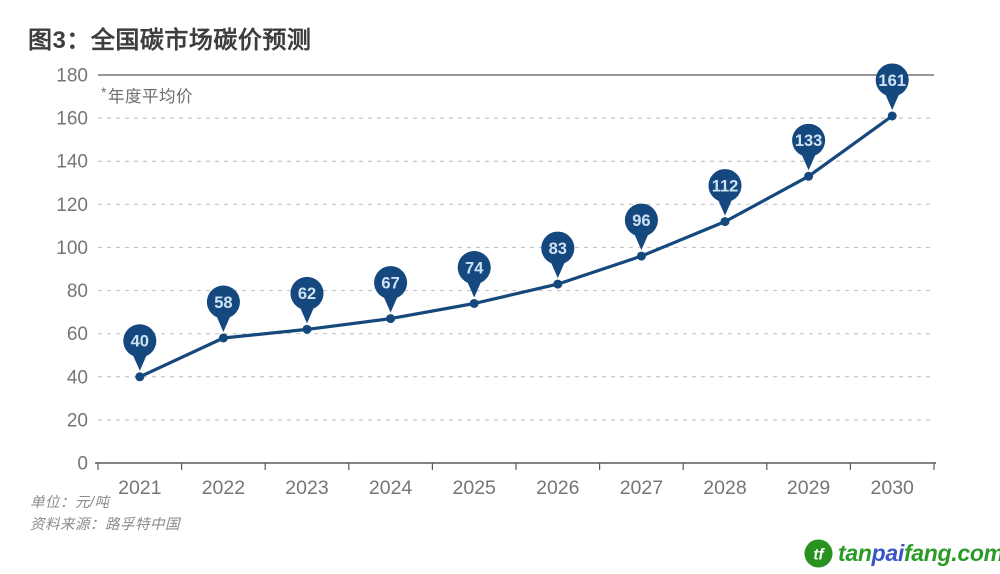  What do you see at coordinates (223, 303) in the screenshot?
I see `data-label-value: 58` at bounding box center [223, 303].